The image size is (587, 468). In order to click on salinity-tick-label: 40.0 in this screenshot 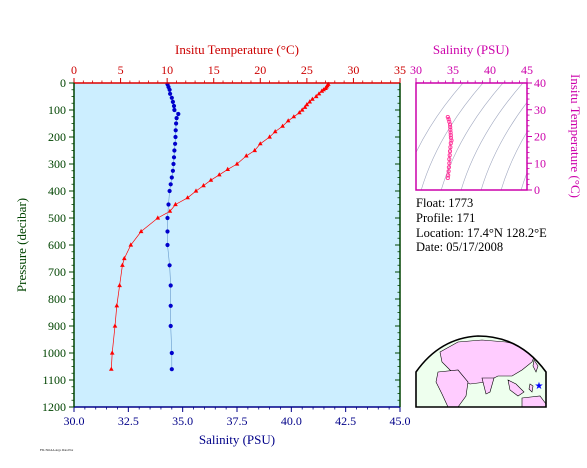, I will do `click(291, 421)`.